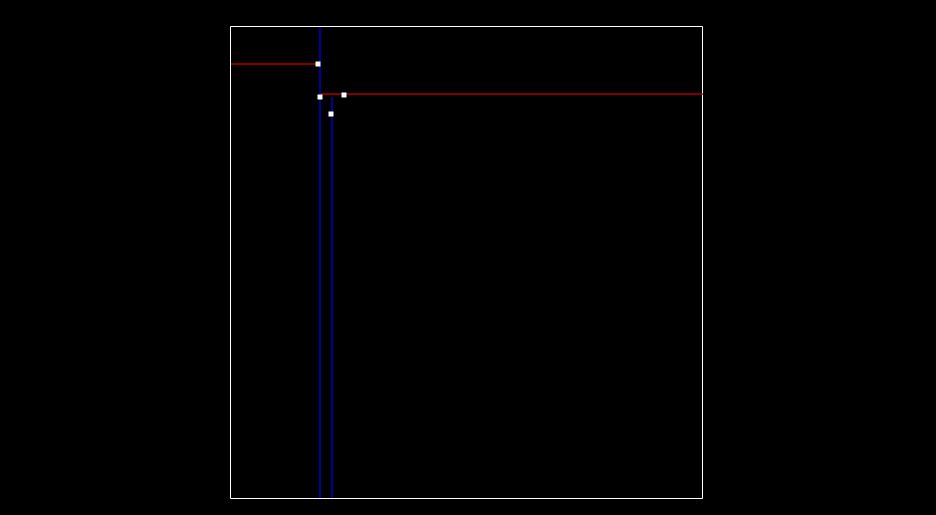  Describe the element at coordinates (344, 95) in the screenshot. I see `point-c` at that location.